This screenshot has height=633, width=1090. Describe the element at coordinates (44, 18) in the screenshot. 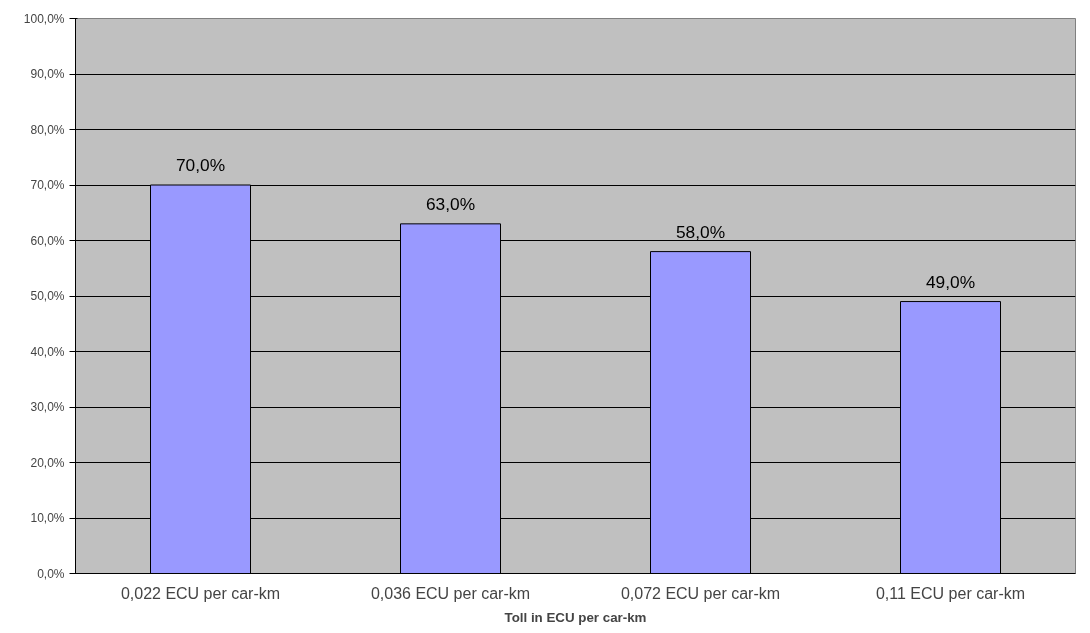

I see `y-tick-label: 100,0%` at that location.